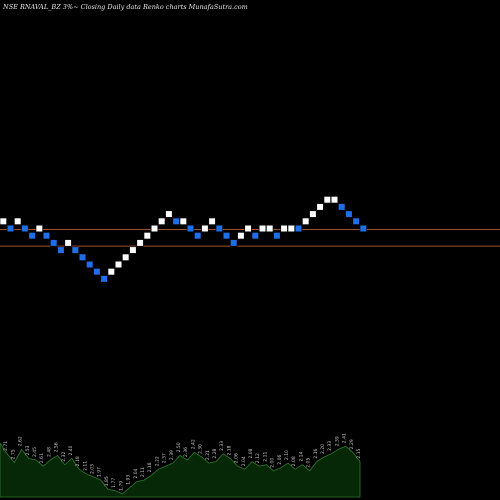 The height and width of the screenshot is (500, 500). Describe the element at coordinates (193, 444) in the screenshot. I see `lower-panel-value-label: 2.42` at that location.